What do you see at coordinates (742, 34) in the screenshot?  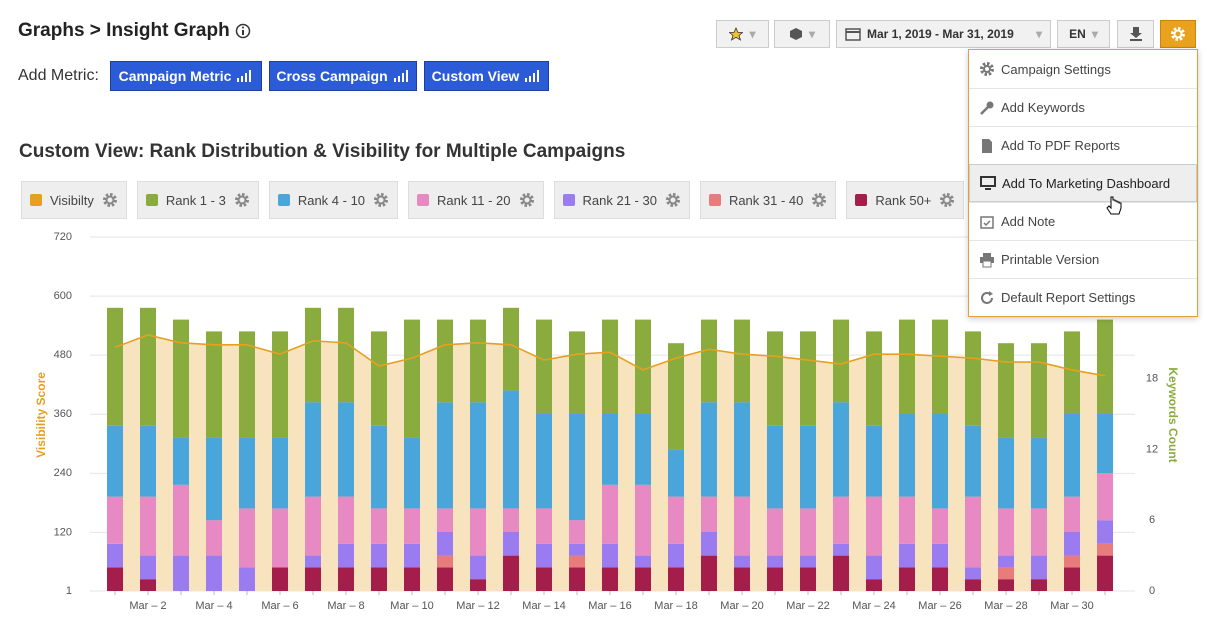 I see `favorite-button: ▾` at bounding box center [742, 34].